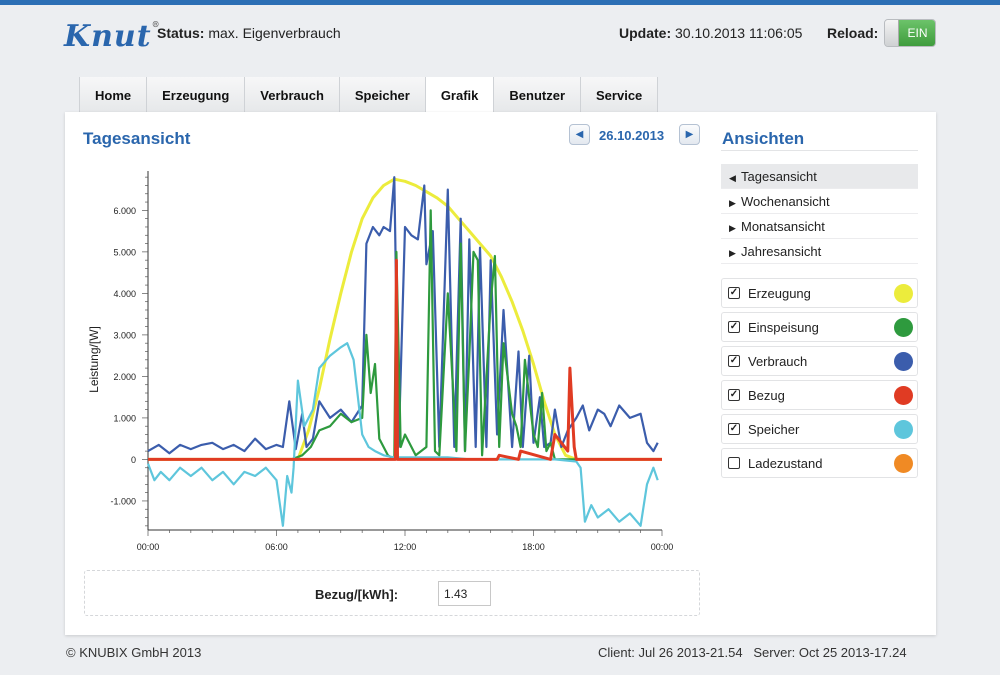  What do you see at coordinates (402, 434) in the screenshot?
I see `series-line-speicher` at bounding box center [402, 434].